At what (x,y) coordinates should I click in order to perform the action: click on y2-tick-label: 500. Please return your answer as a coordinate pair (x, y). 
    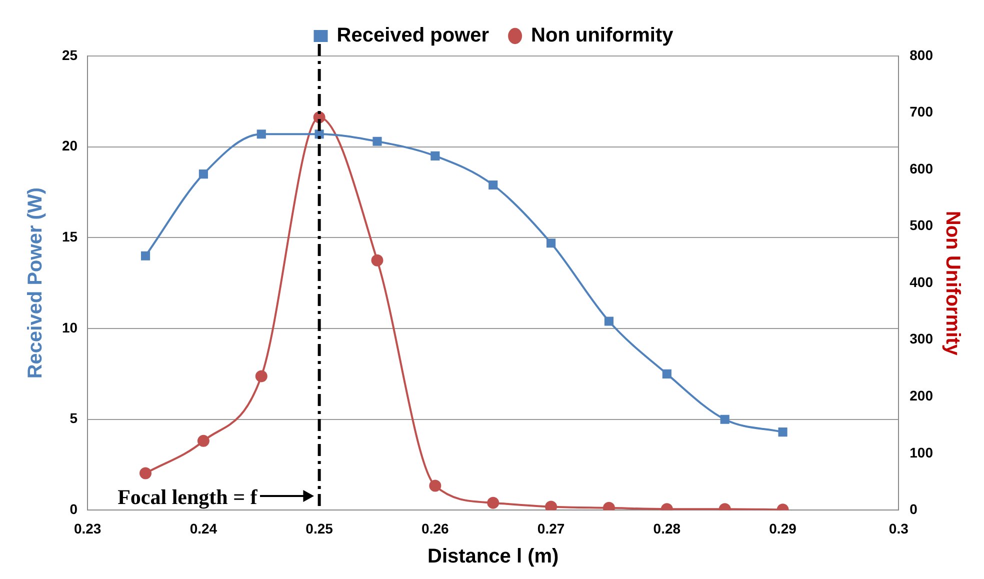
    Looking at the image, I should click on (922, 225).